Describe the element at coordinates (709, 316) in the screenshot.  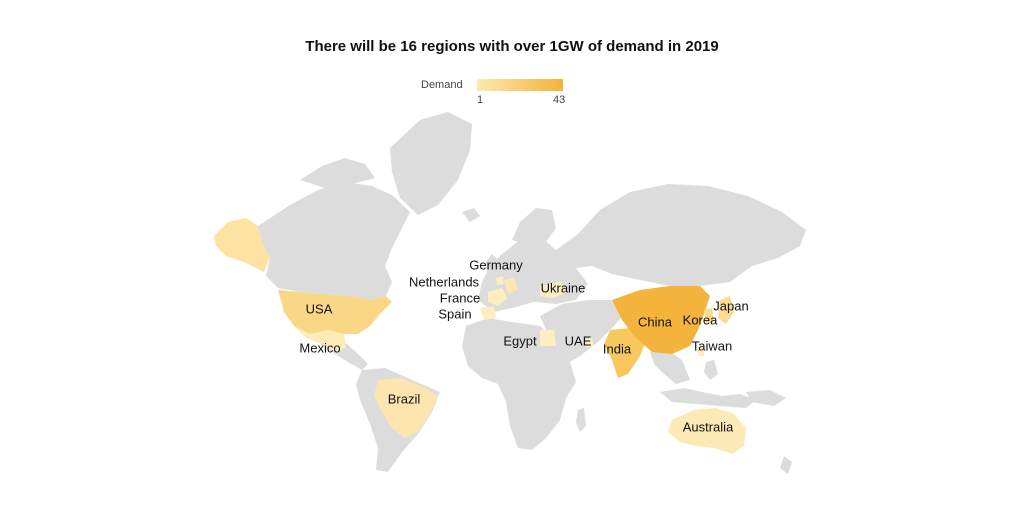
I see `region-korea` at that location.